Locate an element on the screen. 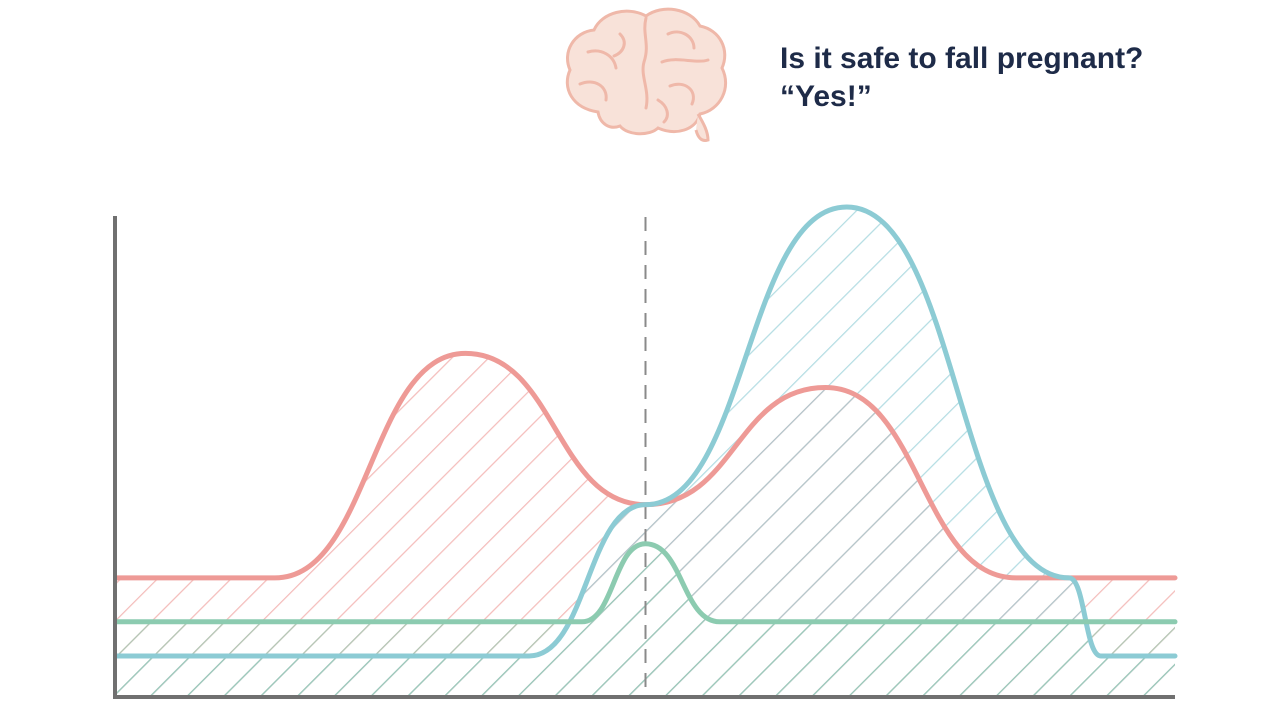  question-line: Is it safe to fall pregnant? is located at coordinates (962, 58).